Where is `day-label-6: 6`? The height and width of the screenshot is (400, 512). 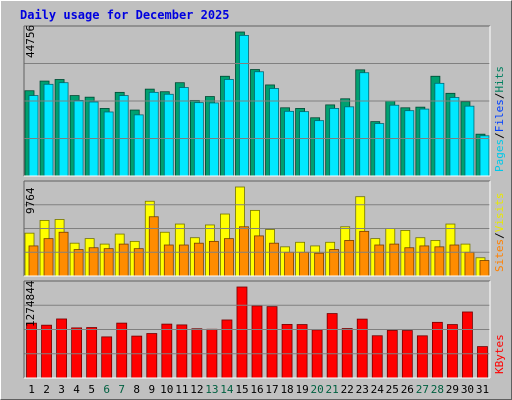
day-label-6: 6 is located at coordinates (106, 389).